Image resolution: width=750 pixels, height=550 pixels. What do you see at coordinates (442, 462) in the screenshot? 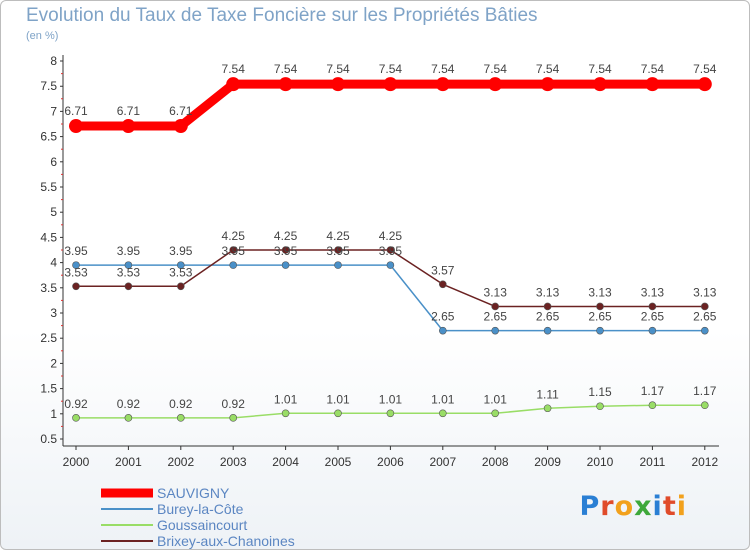
I see `x-tick-label: 2007` at bounding box center [442, 462].